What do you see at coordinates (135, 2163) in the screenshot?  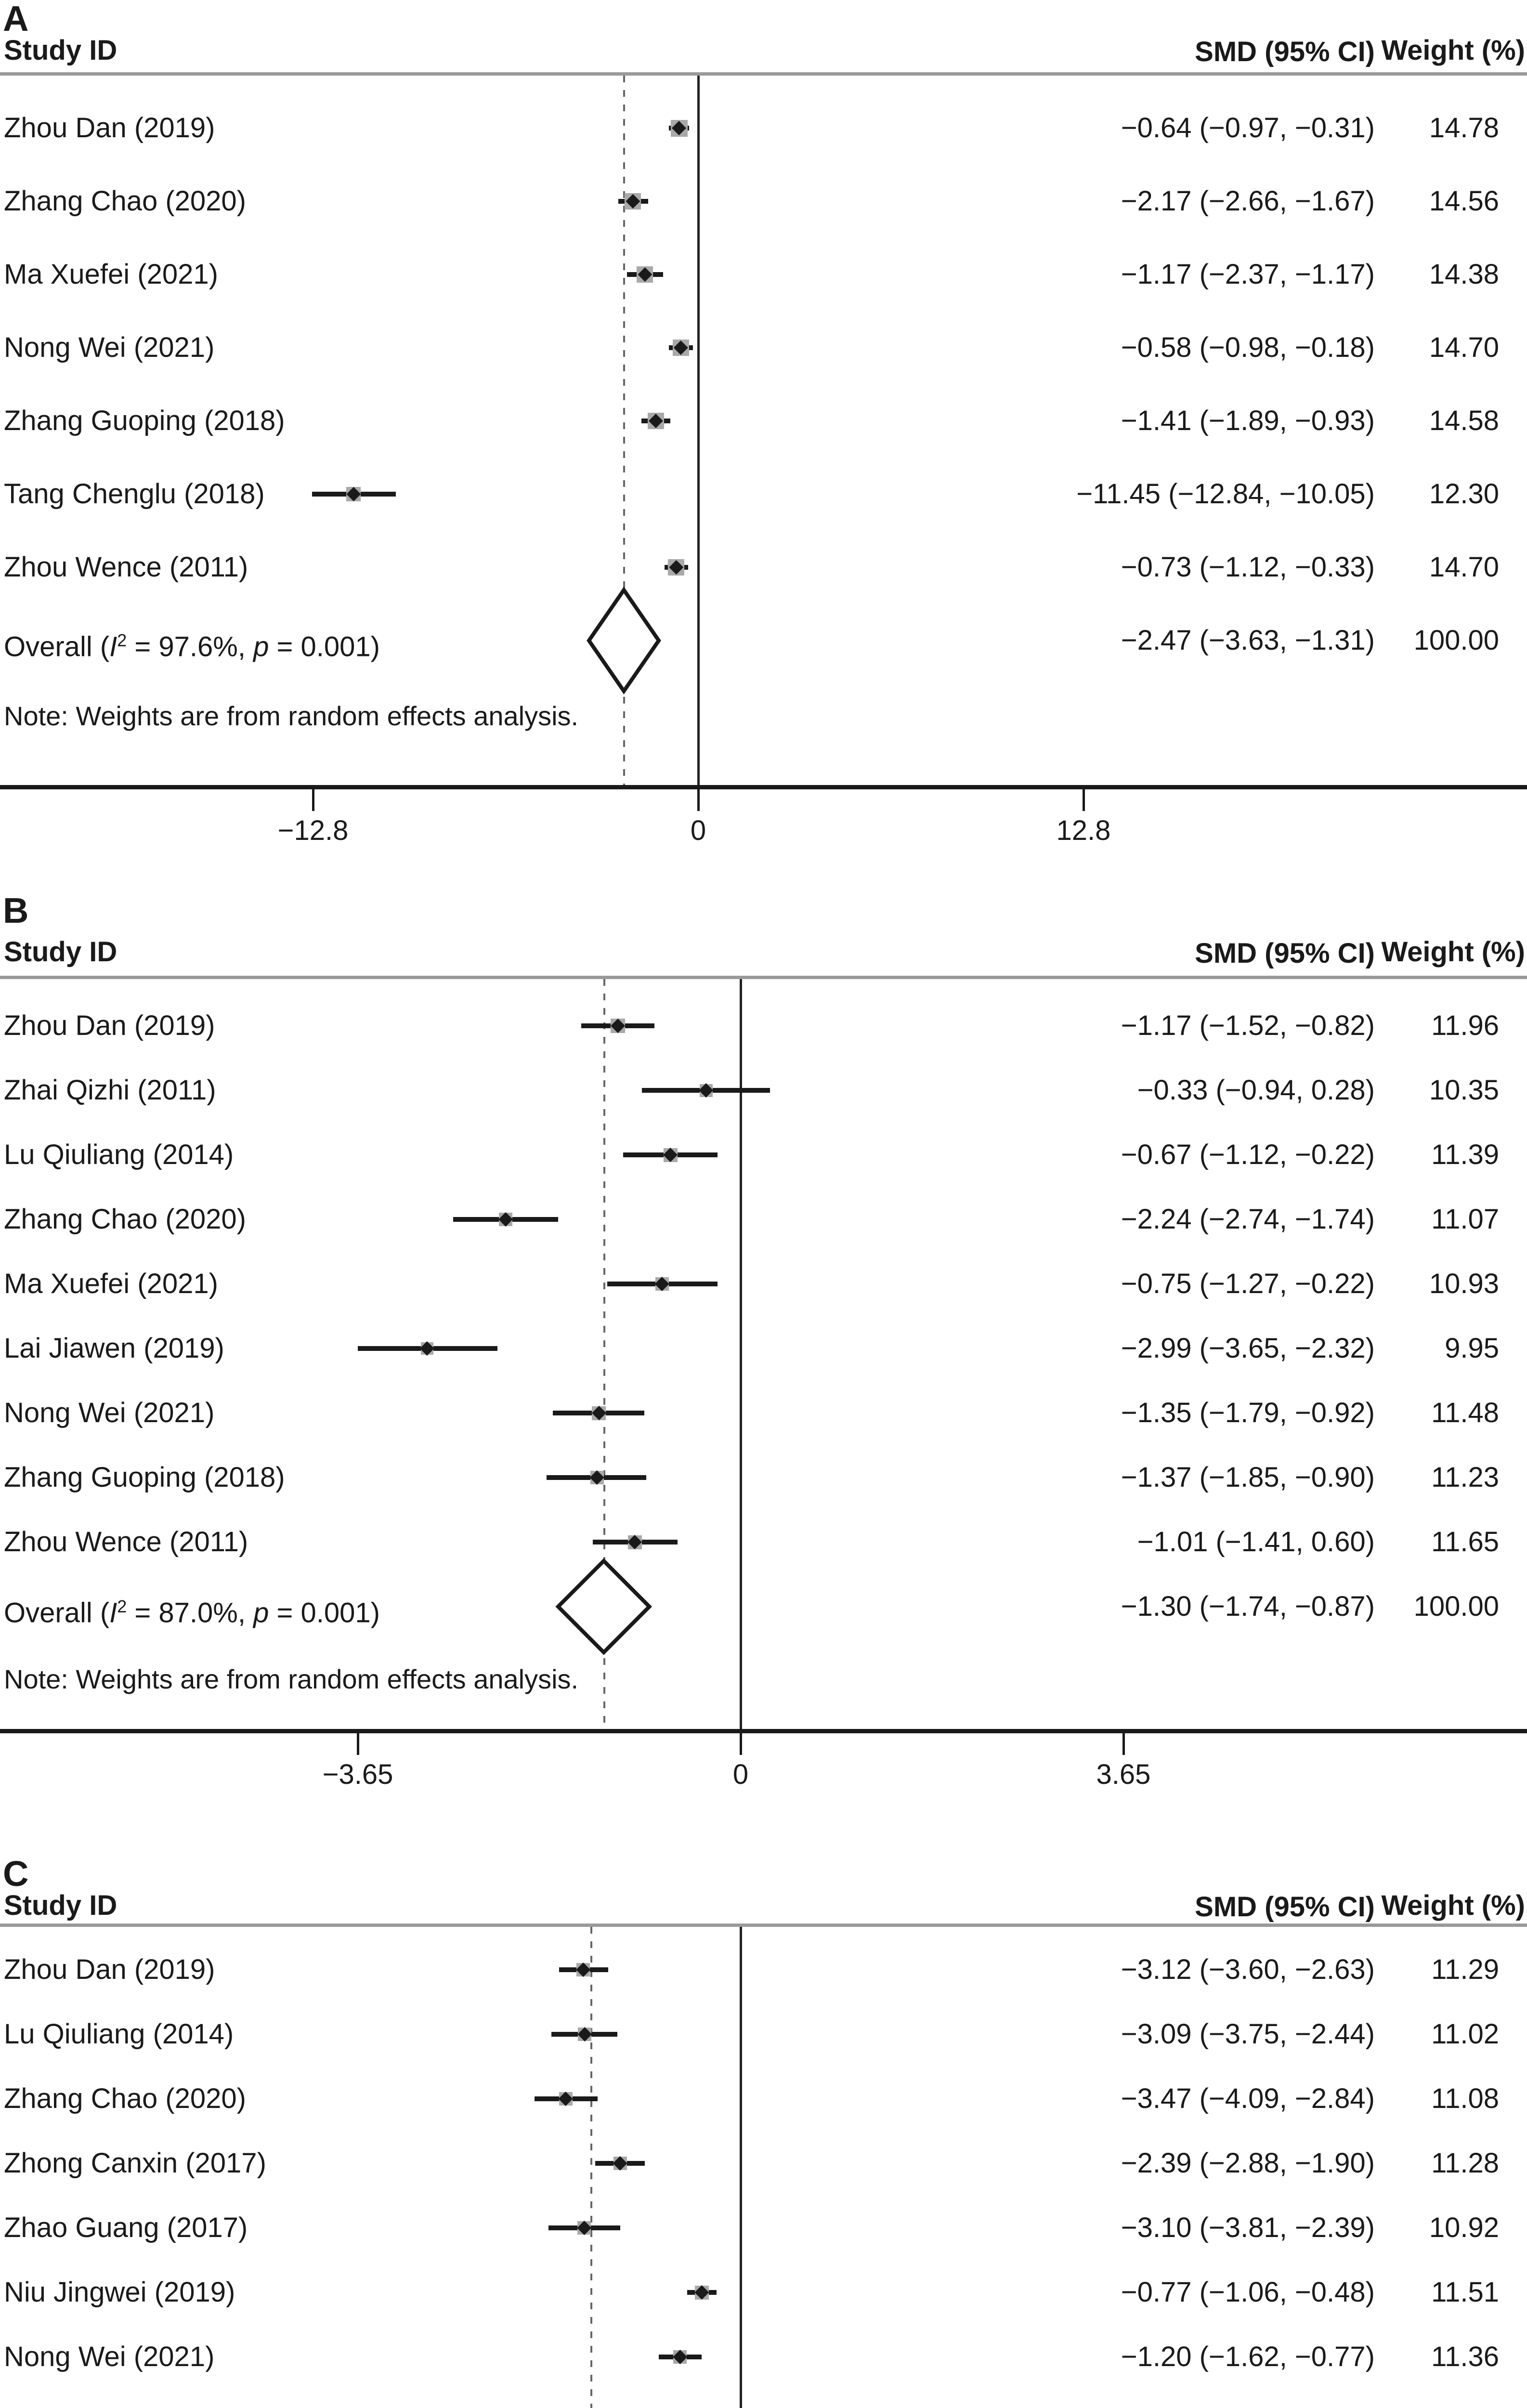 I see `study-label: Zhong Canxin (2017)` at bounding box center [135, 2163].